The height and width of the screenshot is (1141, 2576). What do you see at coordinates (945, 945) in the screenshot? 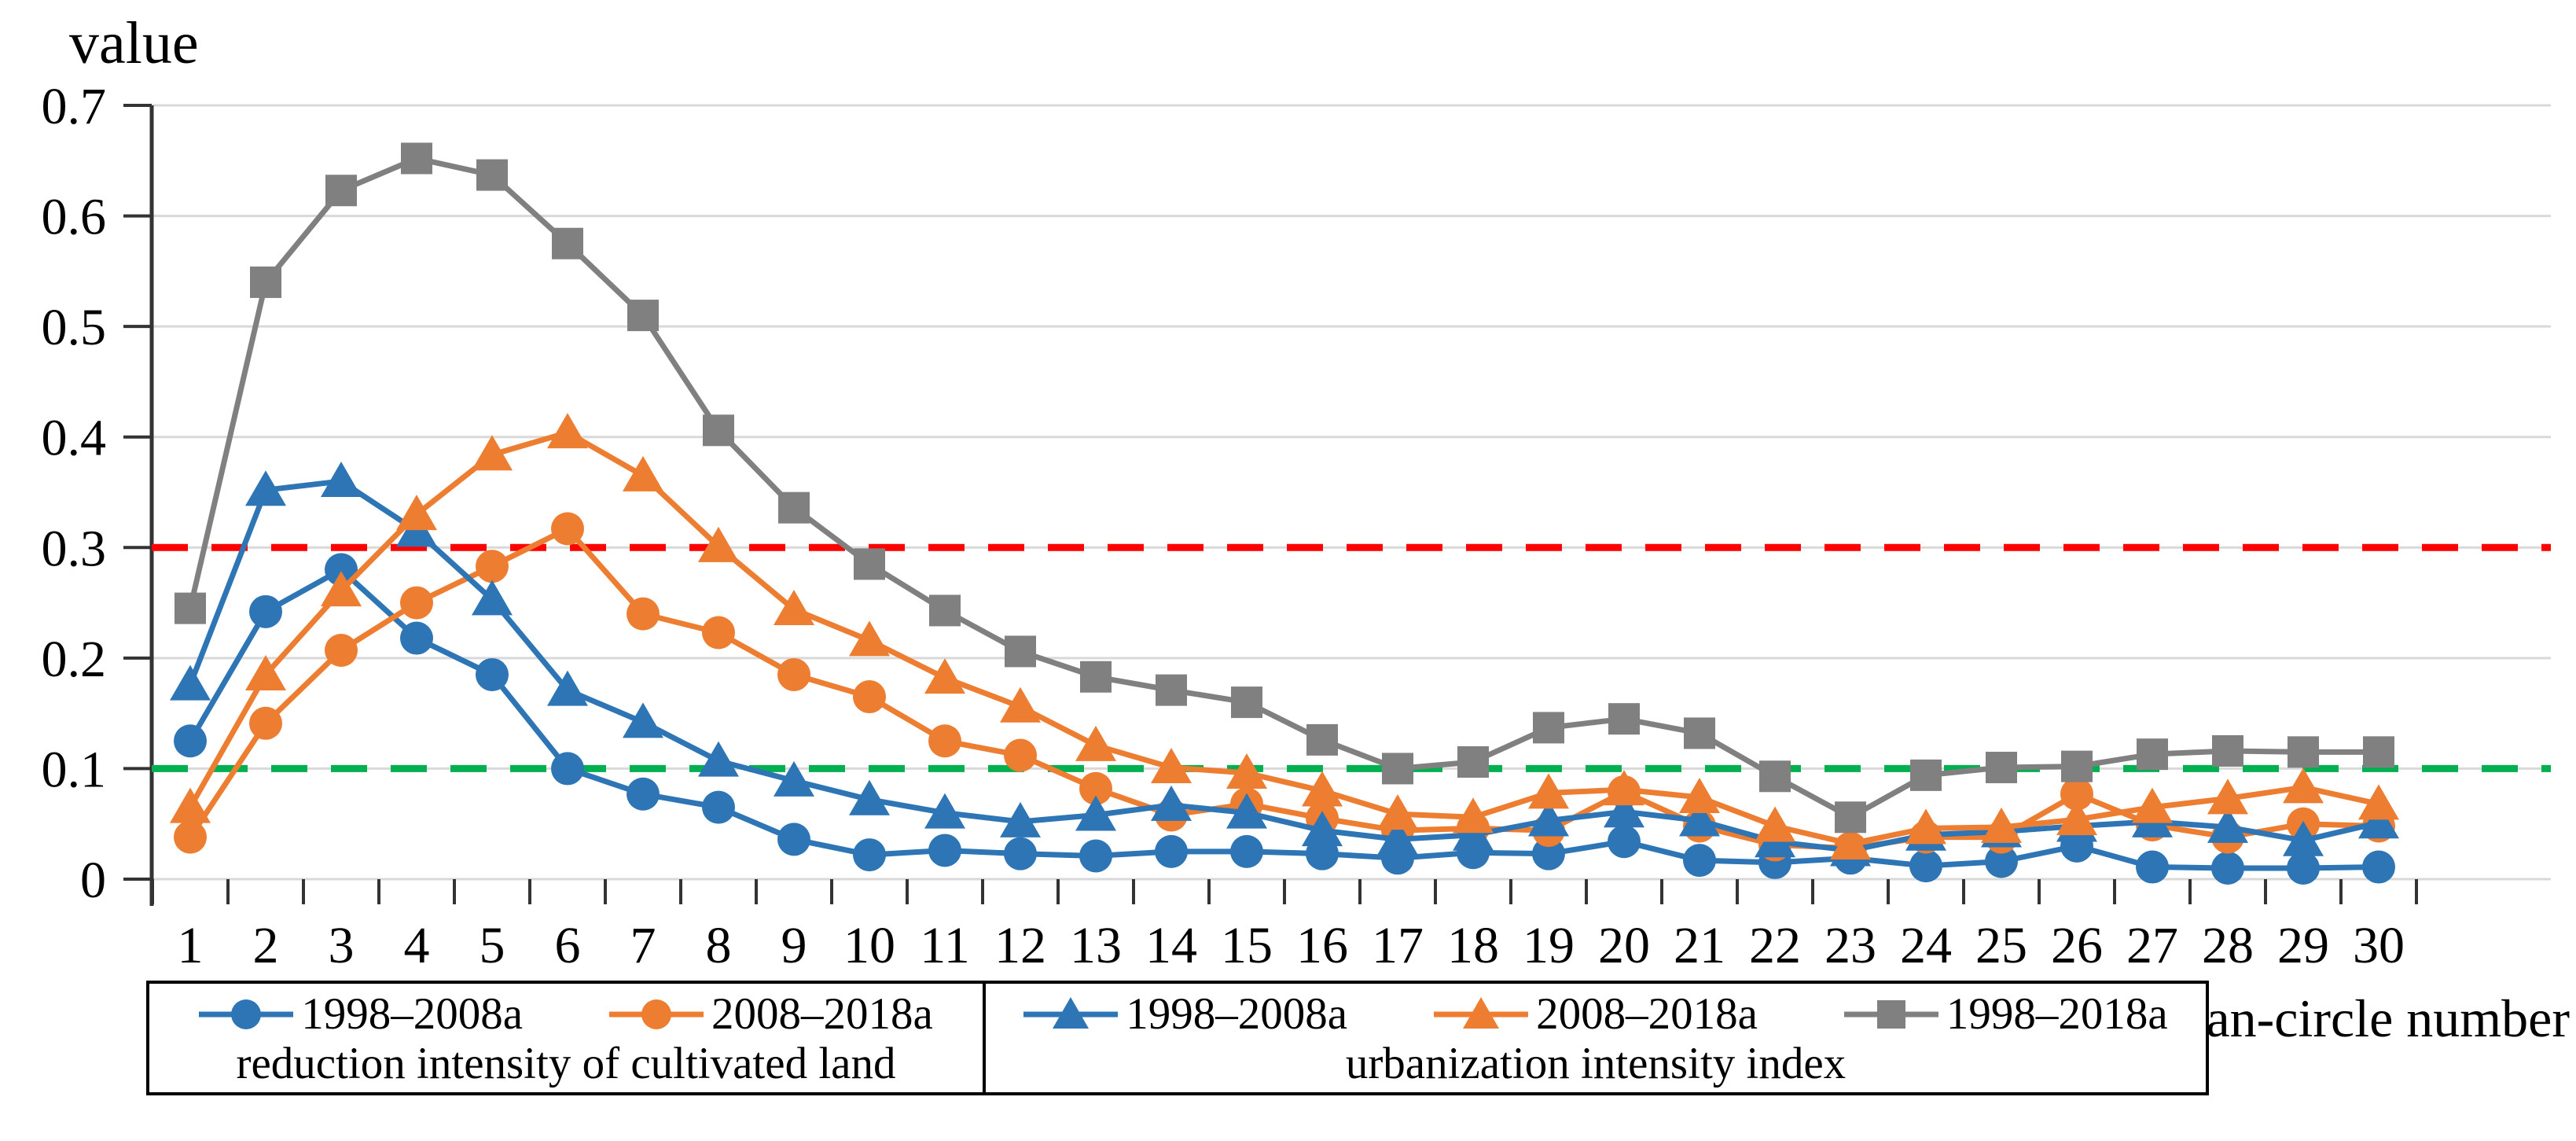
I see `x-tick-label: 11` at bounding box center [945, 945].